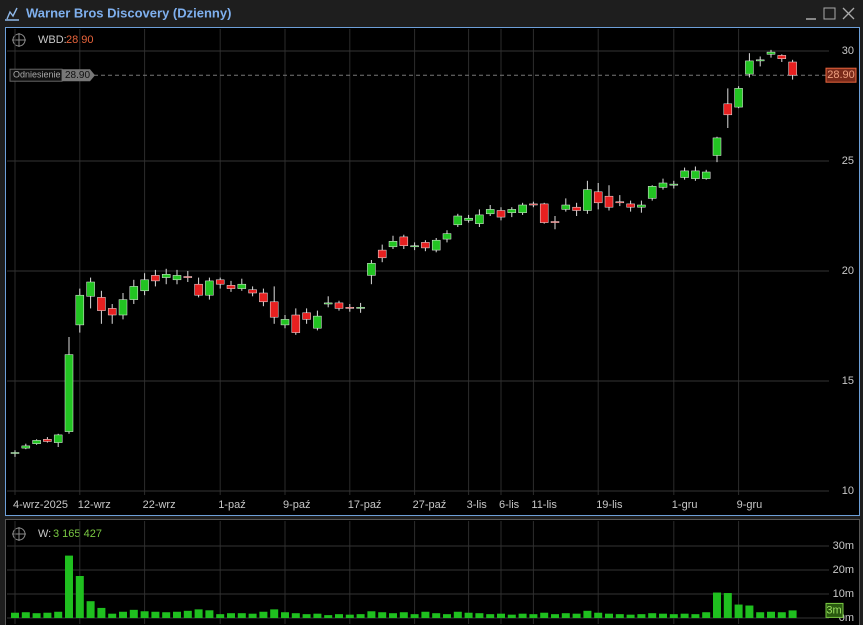 The width and height of the screenshot is (863, 625). I want to click on x-tick-label: 9-gru, so click(750, 505).